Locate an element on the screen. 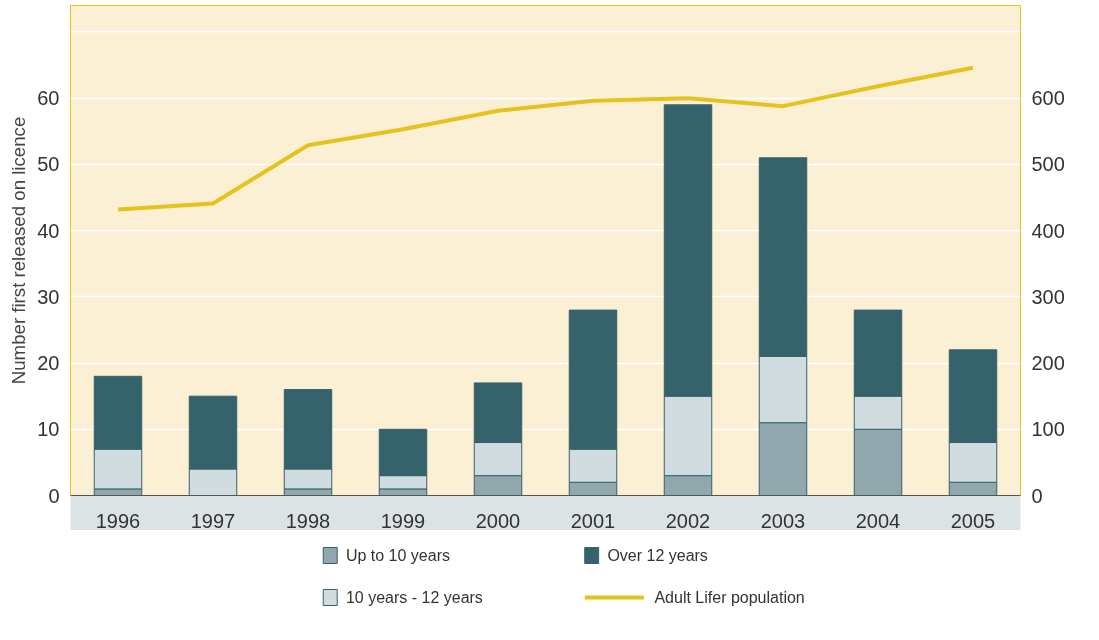  y-tick-label: 10 is located at coordinates (48, 429).